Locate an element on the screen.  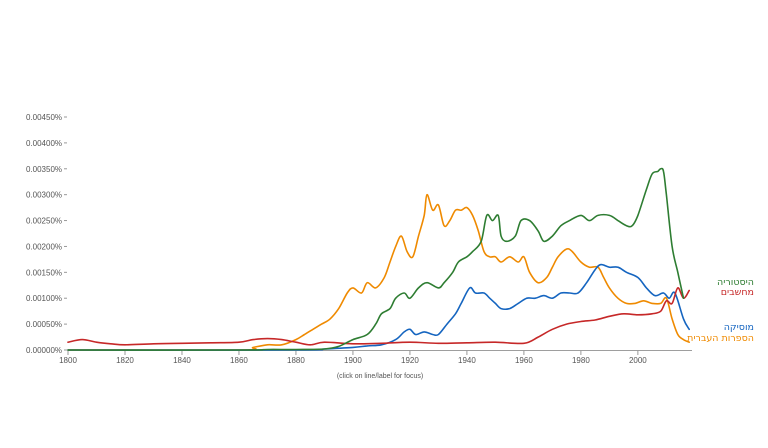
x-tick-label: 1920 is located at coordinates (410, 360).